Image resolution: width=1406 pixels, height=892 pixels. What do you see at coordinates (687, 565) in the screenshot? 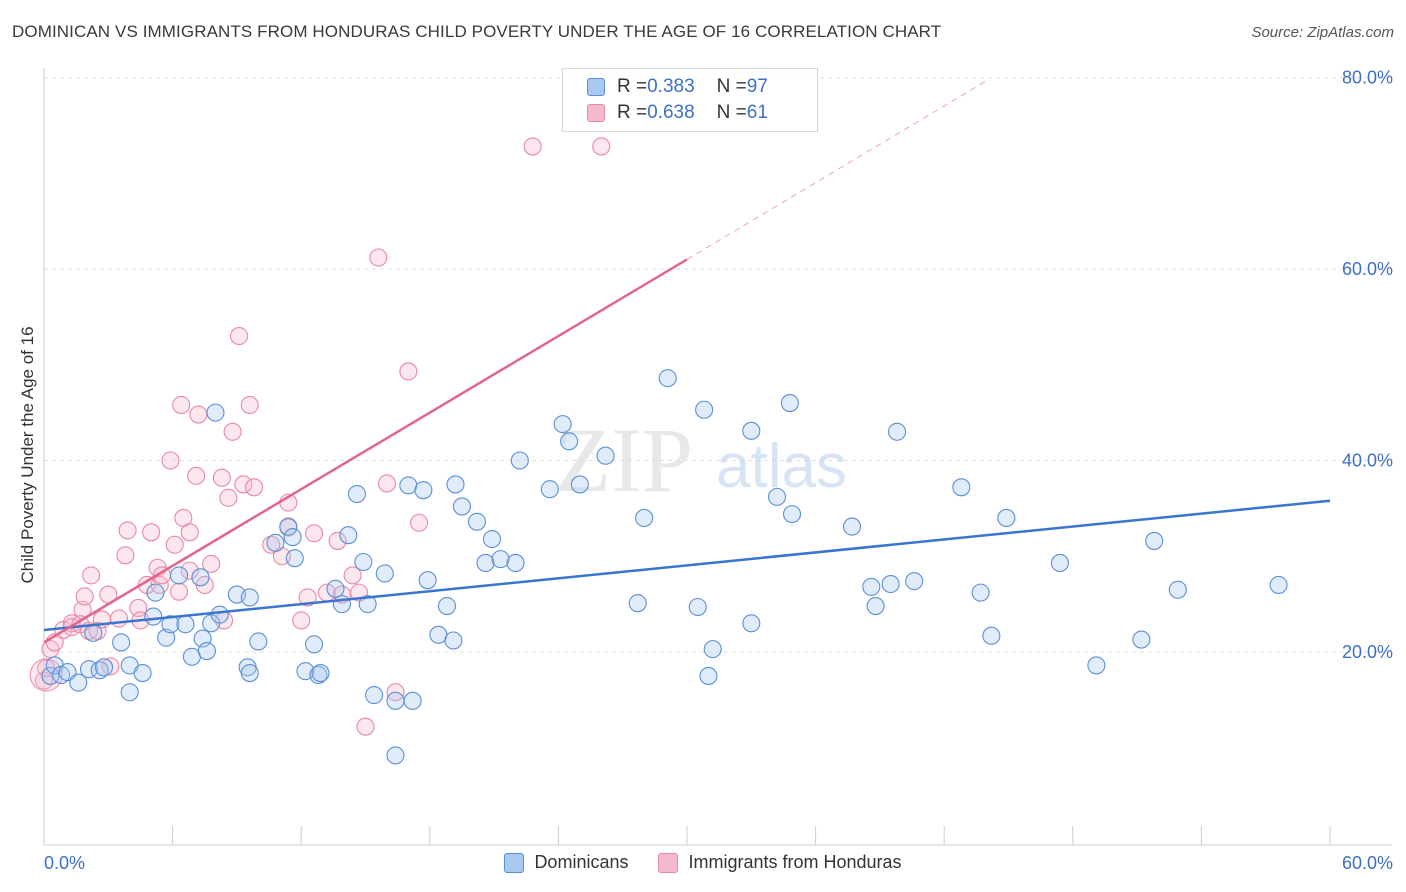
I see `trend-line-dominicans` at bounding box center [687, 565].